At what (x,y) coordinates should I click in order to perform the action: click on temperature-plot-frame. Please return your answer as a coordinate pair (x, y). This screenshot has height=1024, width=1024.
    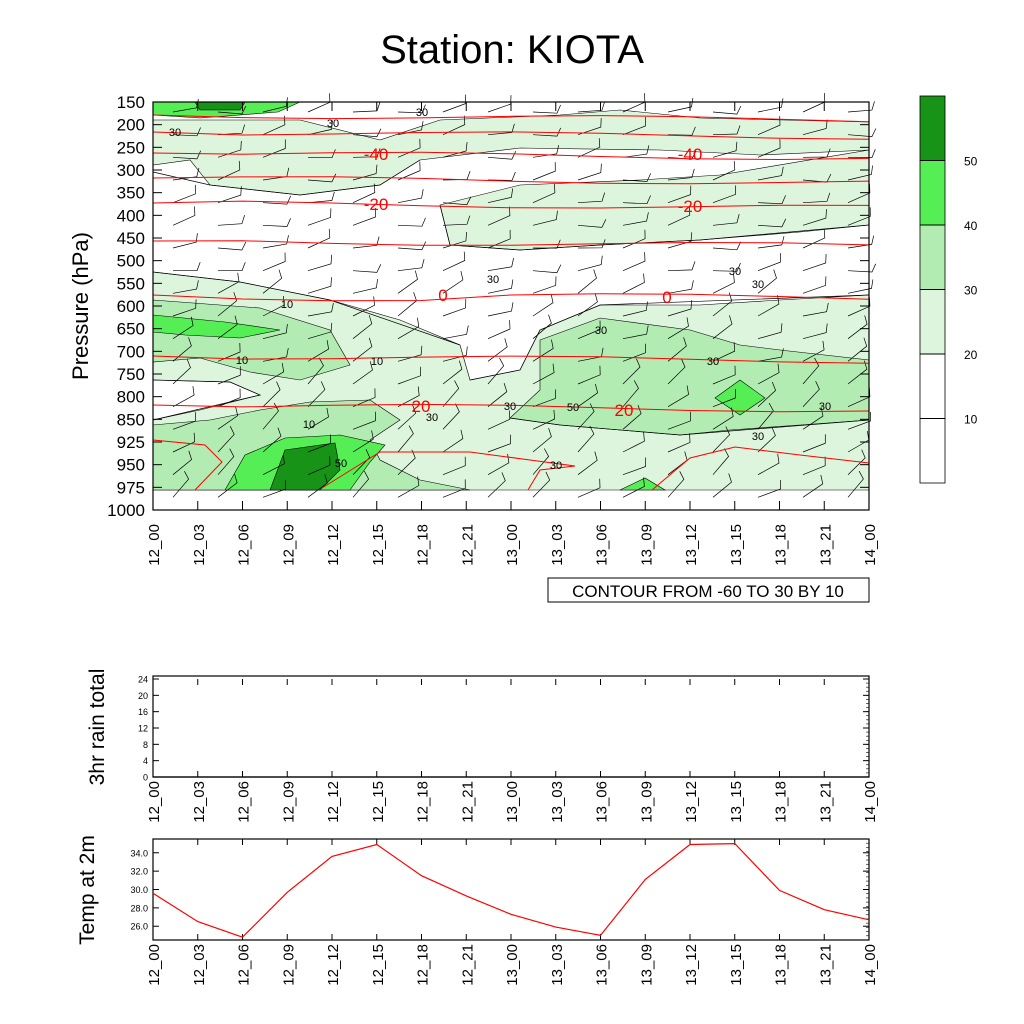
    Looking at the image, I should click on (511, 889).